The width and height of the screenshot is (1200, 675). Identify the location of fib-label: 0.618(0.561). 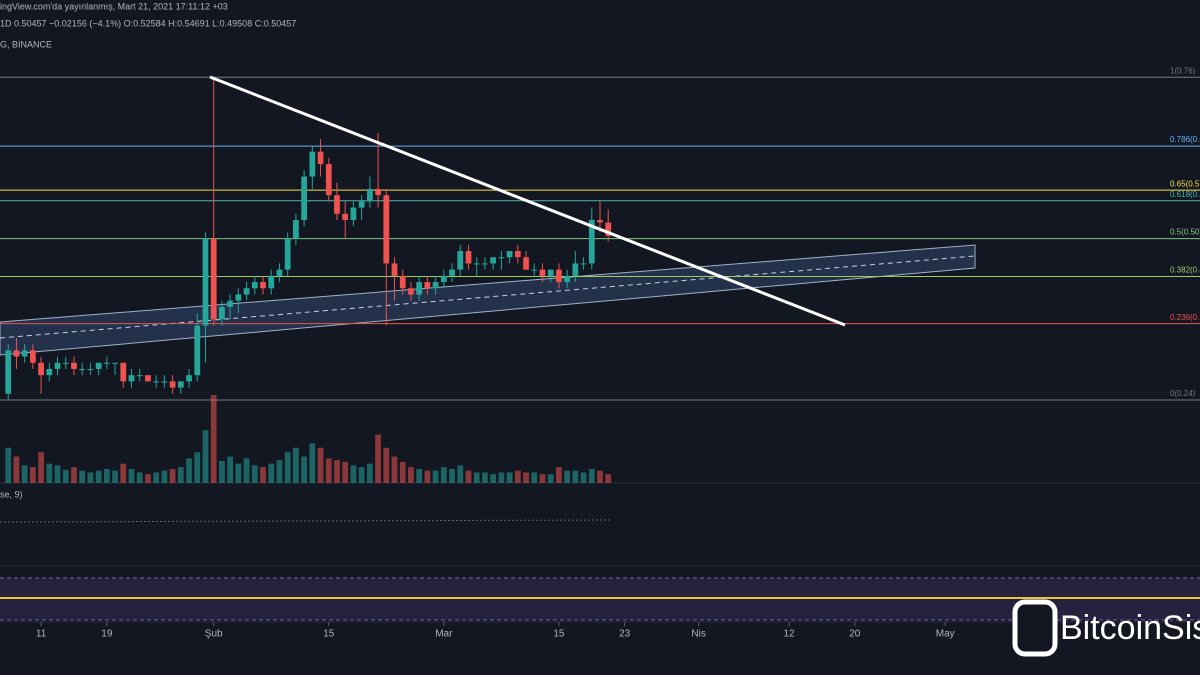
(1185, 194).